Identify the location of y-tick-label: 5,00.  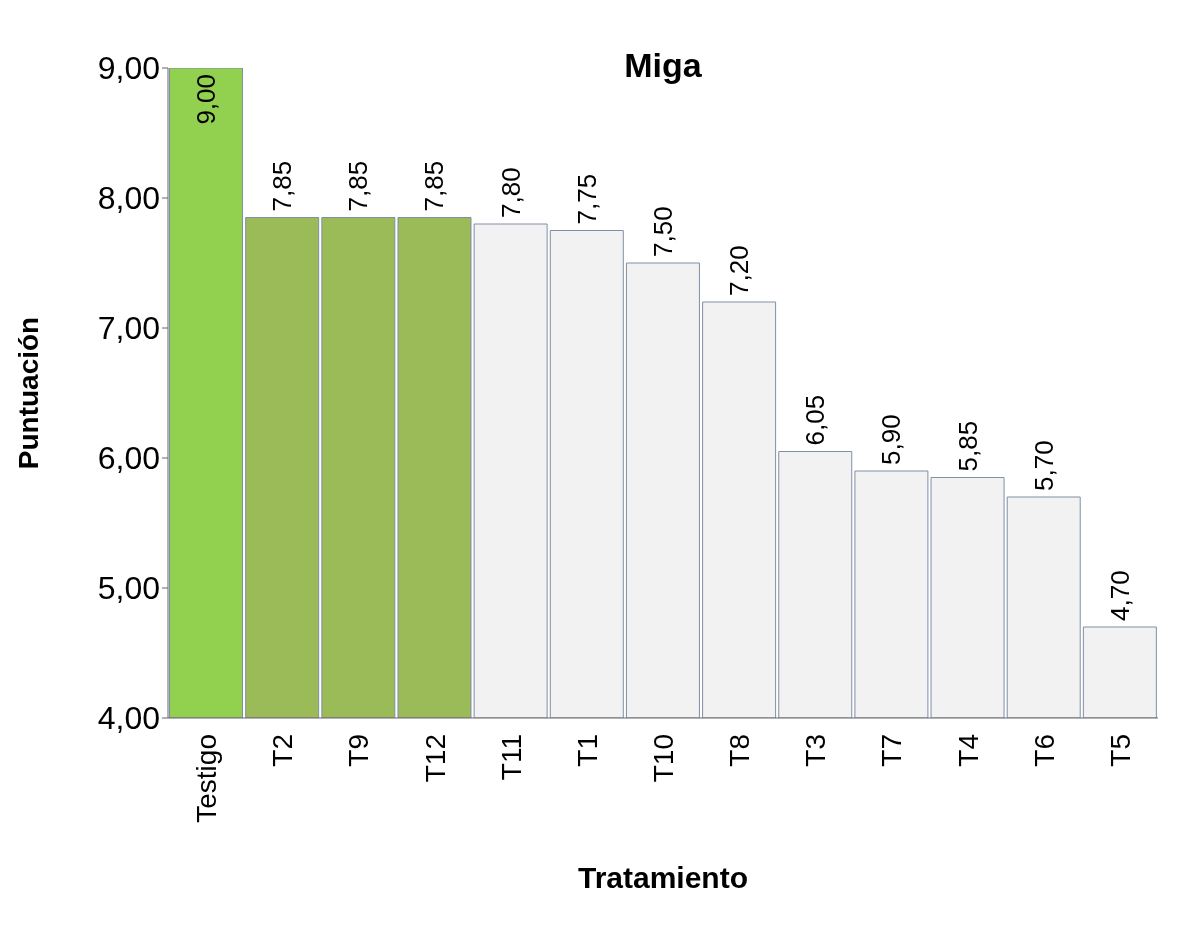
(128, 588).